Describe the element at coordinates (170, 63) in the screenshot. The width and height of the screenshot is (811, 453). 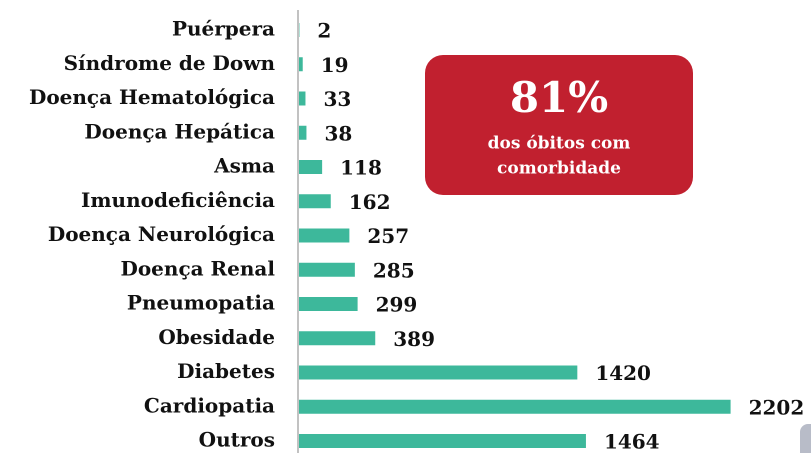
I see `category-label: Síndrome de Down` at that location.